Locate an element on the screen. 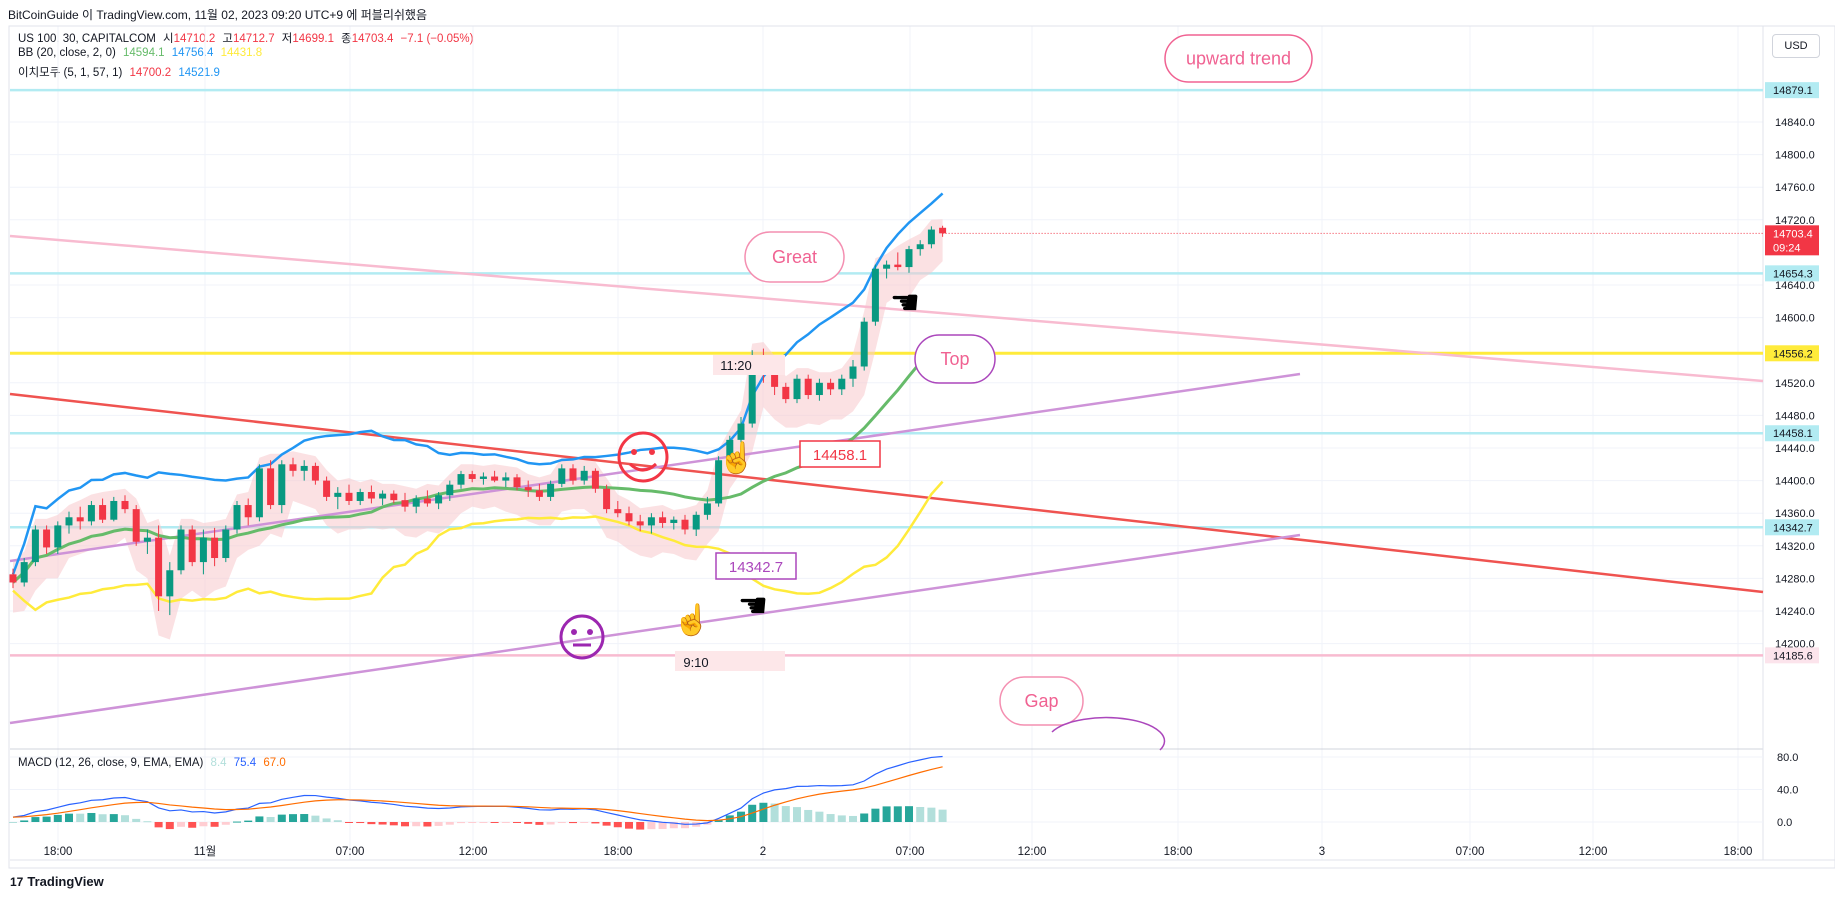  tradingview-logo: 17 TradingView is located at coordinates (57, 881).